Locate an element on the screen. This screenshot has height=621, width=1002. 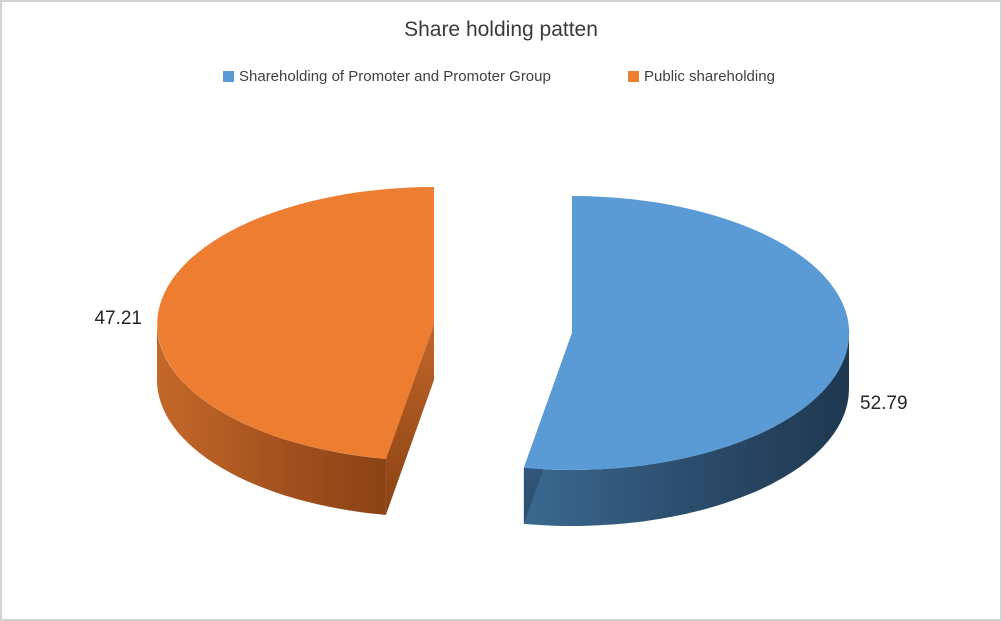
pie-slice-public is located at coordinates (295, 351).